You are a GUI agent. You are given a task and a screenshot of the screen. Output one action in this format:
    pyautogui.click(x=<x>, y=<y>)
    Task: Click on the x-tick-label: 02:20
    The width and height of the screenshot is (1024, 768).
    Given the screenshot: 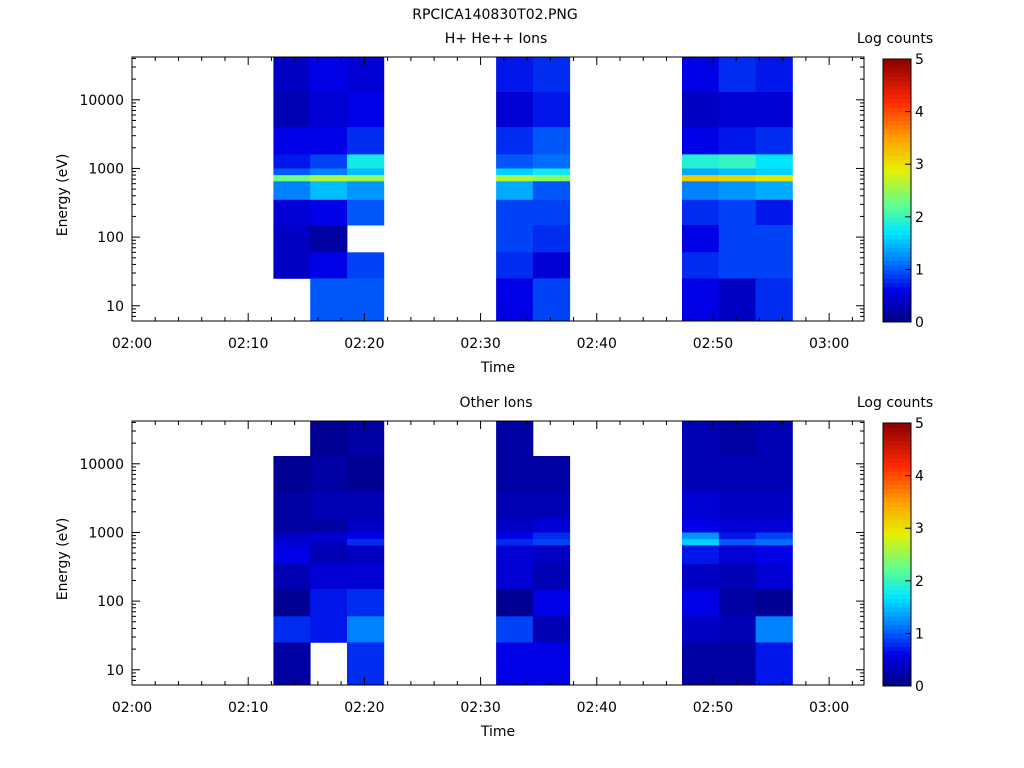 What is the action you would take?
    pyautogui.click(x=364, y=708)
    